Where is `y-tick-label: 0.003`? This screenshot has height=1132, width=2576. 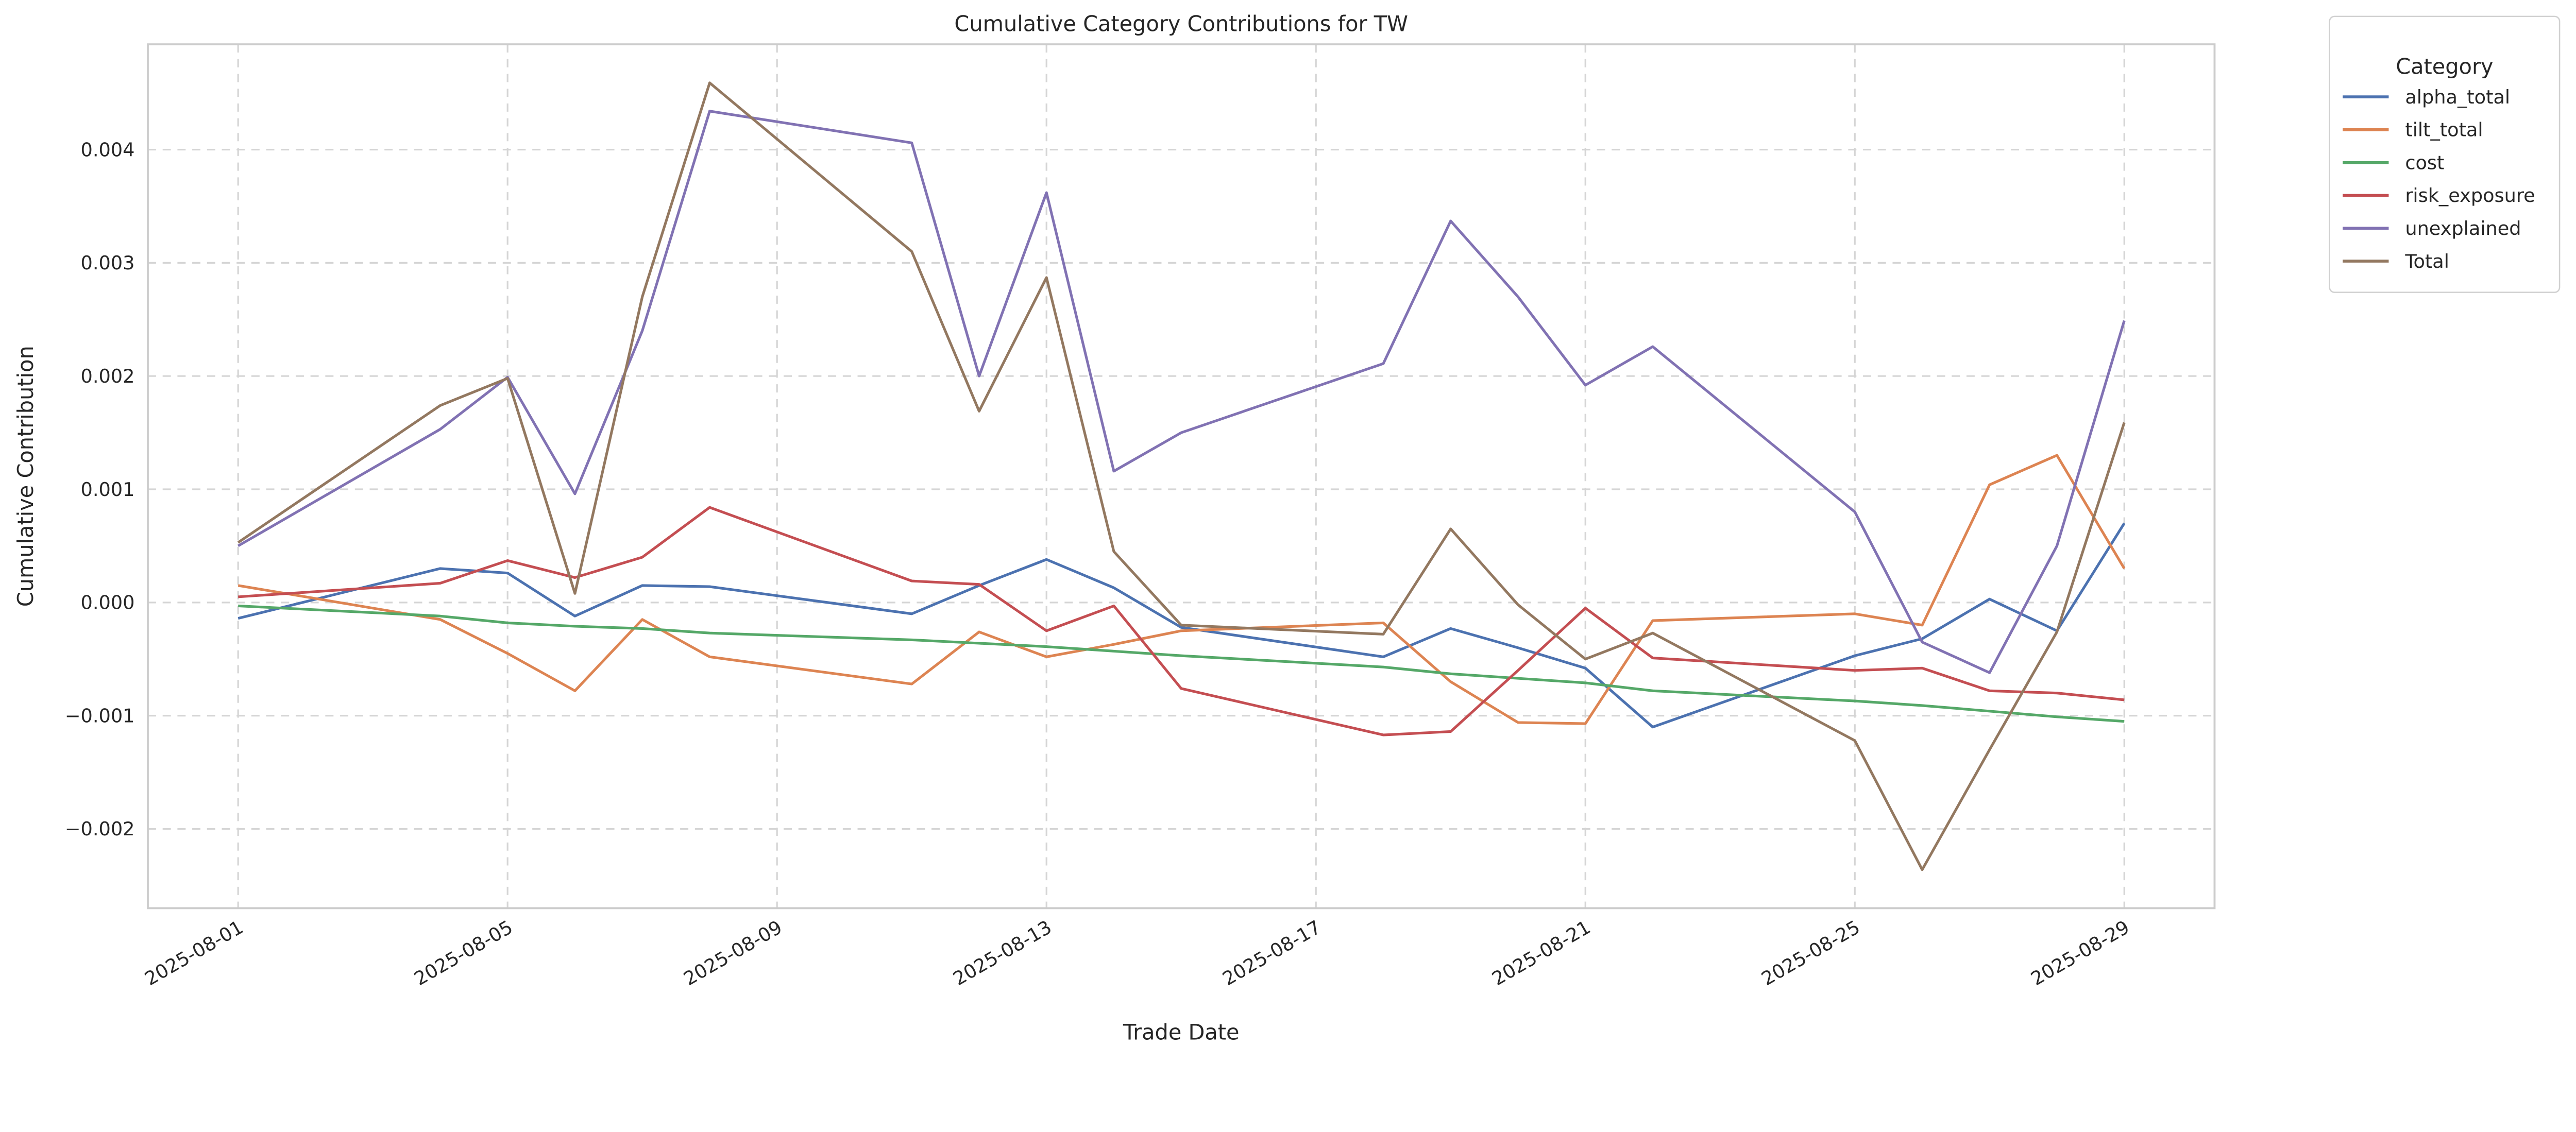 y-tick-label: 0.003 is located at coordinates (108, 263).